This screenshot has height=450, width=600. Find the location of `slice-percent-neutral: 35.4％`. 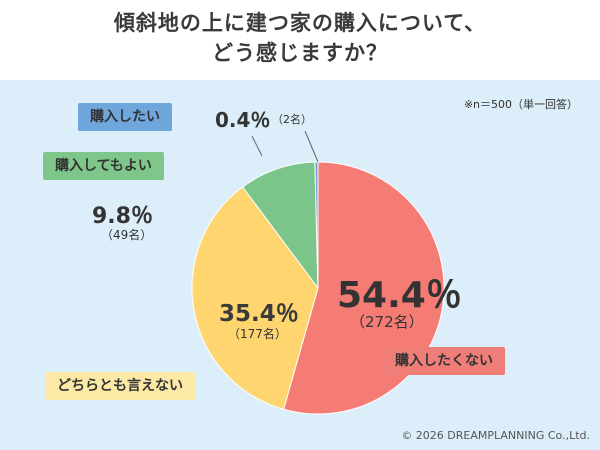

slice-percent-neutral: 35.4％ is located at coordinates (259, 314).